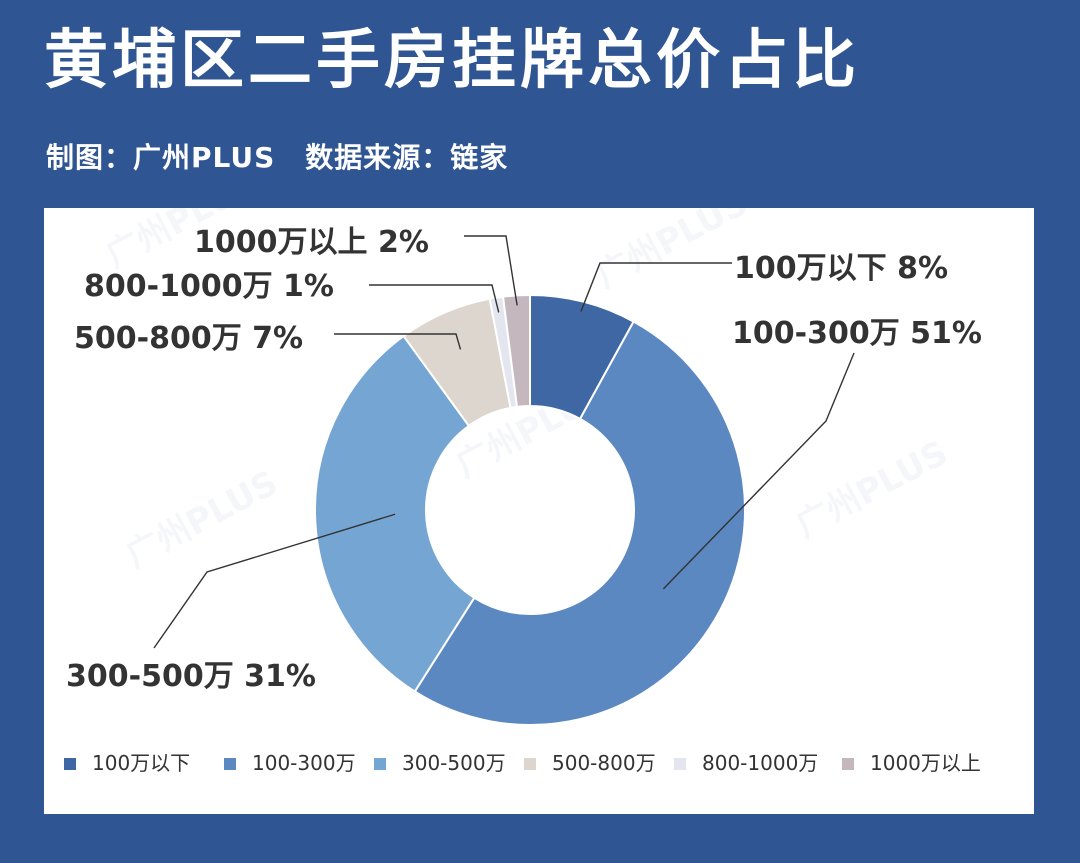 This screenshot has width=1080, height=863. Describe the element at coordinates (760, 763) in the screenshot. I see `legend-label: 800-1000万` at that location.